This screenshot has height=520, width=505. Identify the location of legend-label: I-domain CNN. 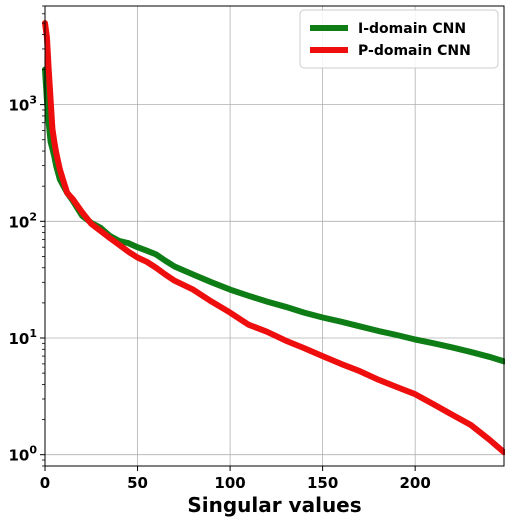
(412, 29).